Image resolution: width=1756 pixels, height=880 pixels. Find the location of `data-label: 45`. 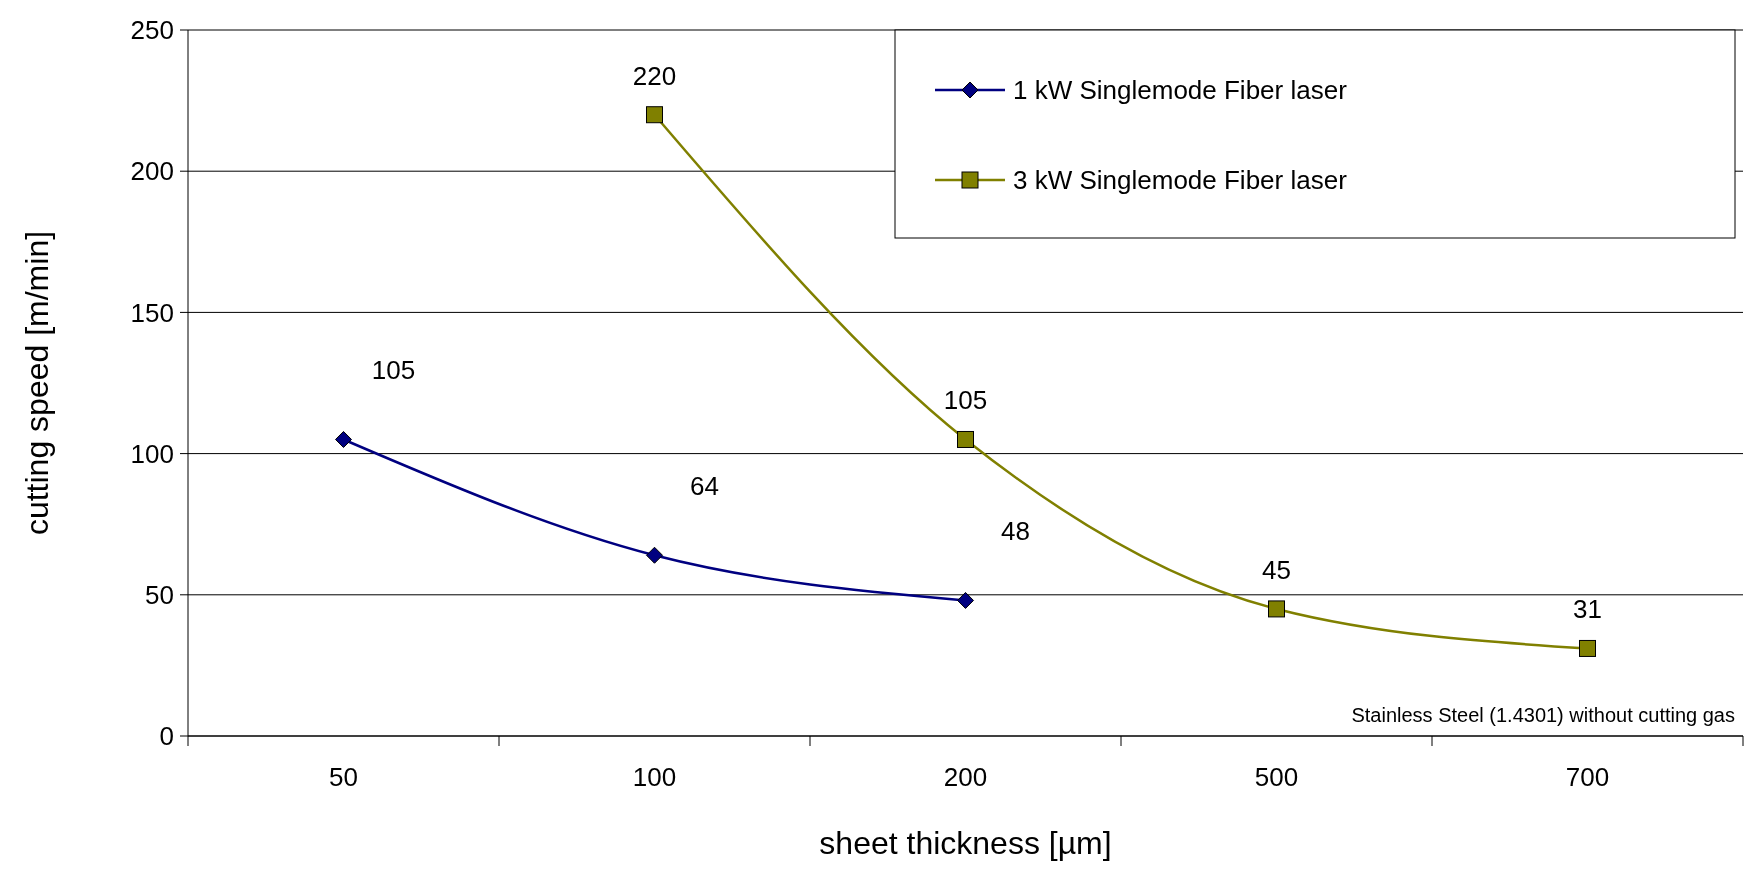

data-label: 45 is located at coordinates (1276, 569).